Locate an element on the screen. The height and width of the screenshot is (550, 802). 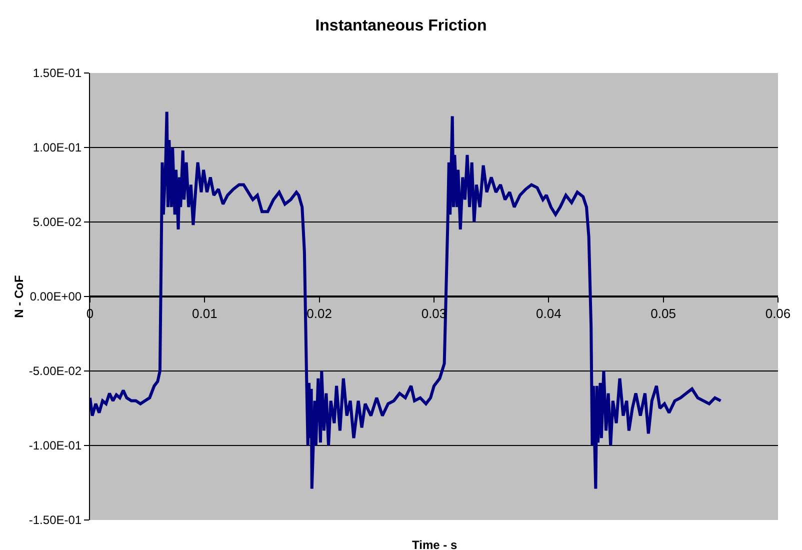
x-tick-label: 0.01 is located at coordinates (205, 314).